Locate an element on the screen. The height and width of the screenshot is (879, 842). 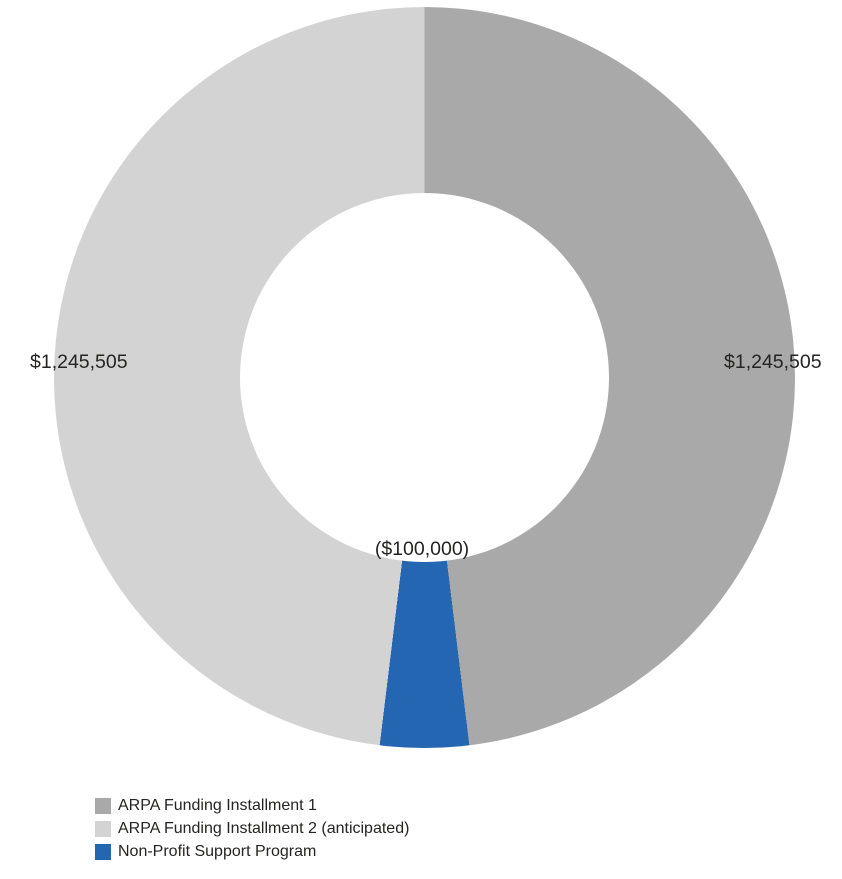
legend-item-installment-2: ARPA Funding Installment 2 (anticipated) is located at coordinates (252, 829).